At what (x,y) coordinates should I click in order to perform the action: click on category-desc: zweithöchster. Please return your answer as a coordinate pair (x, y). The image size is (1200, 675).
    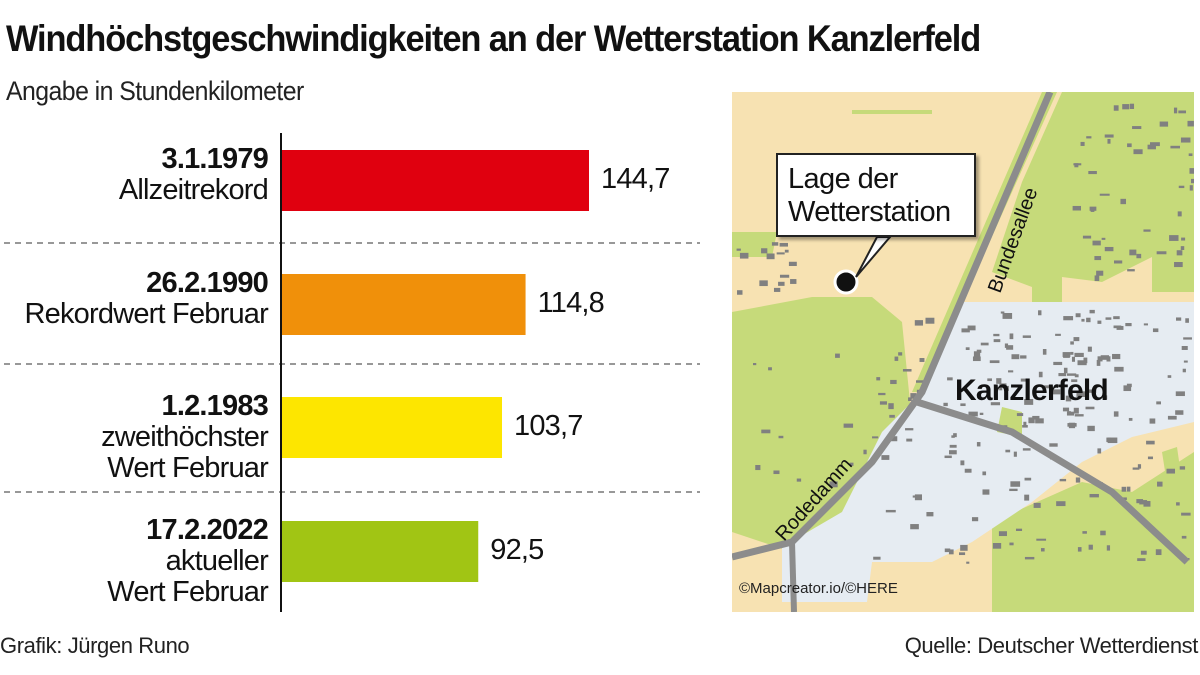
    Looking at the image, I should click on (185, 437).